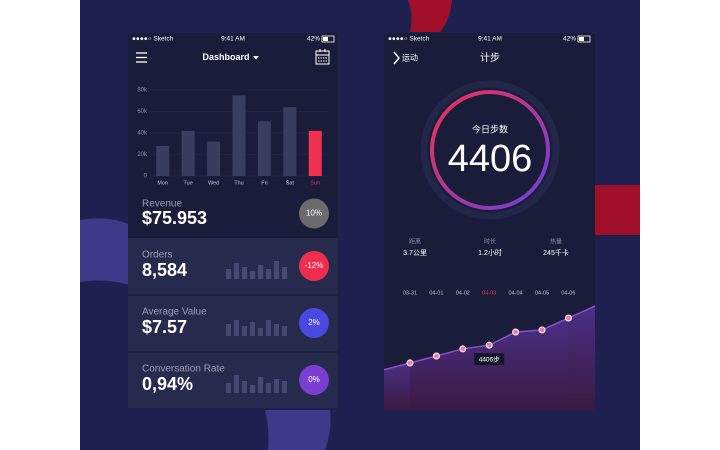 Image resolution: width=720 pixels, height=450 pixels. Describe the element at coordinates (315, 183) in the screenshot. I see `x-tick-label: Sun` at that location.